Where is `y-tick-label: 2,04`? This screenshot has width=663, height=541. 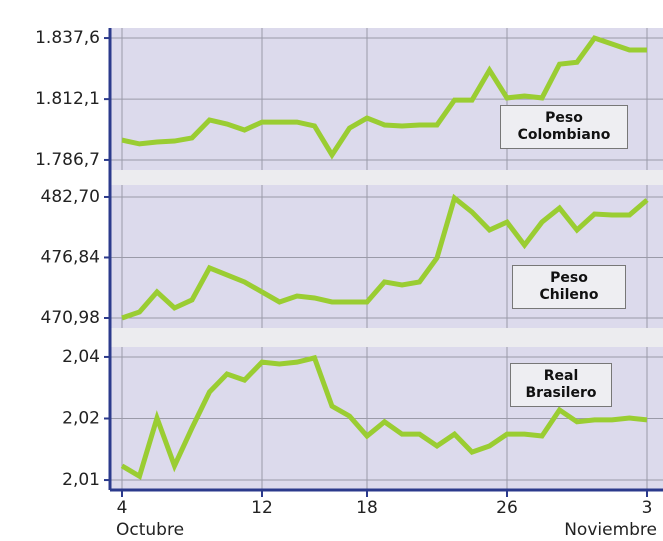 y-tick-label: 2,04 is located at coordinates (81, 357).